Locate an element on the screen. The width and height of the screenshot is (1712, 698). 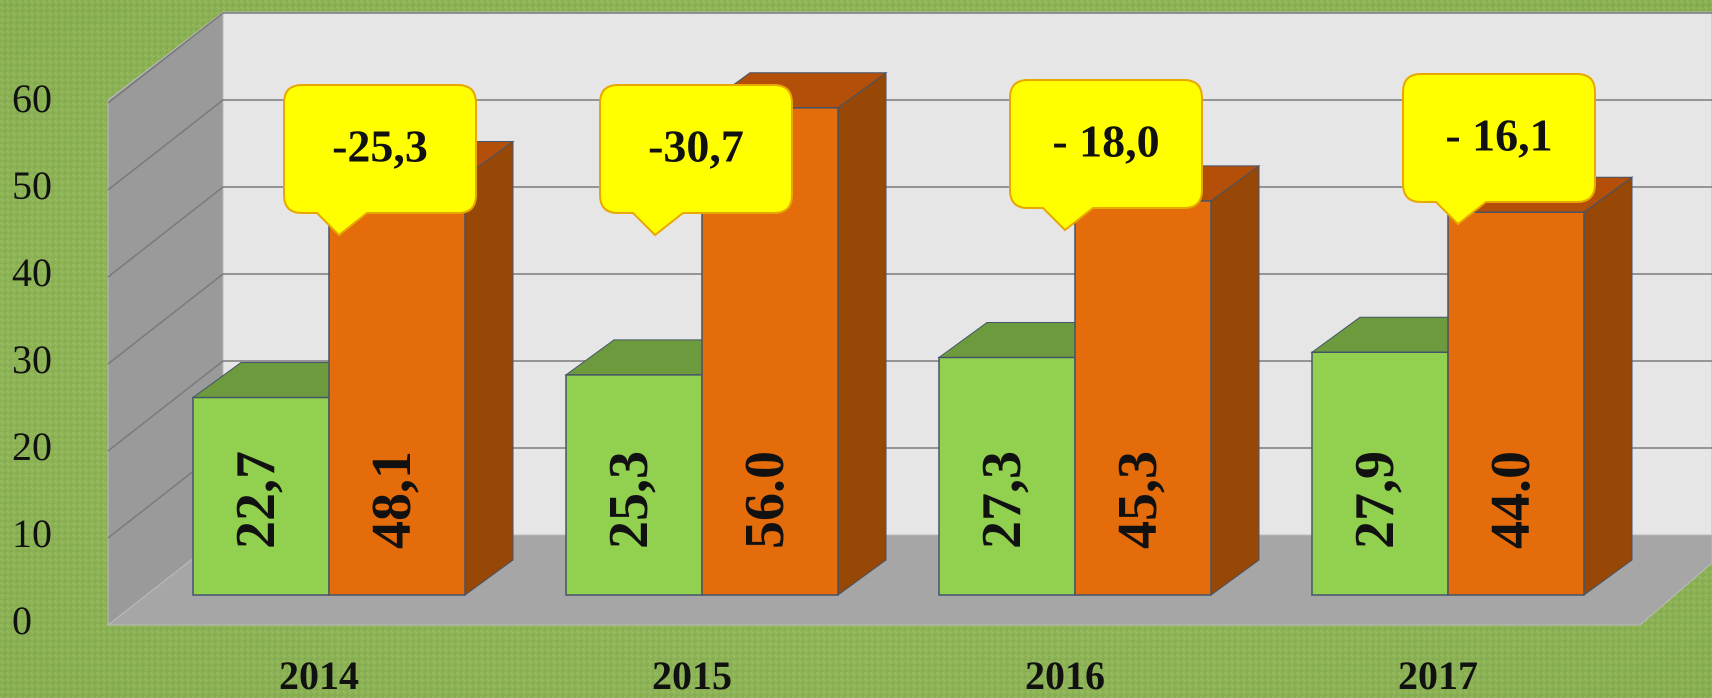
x-tick-label: 2014 is located at coordinates (319, 675).